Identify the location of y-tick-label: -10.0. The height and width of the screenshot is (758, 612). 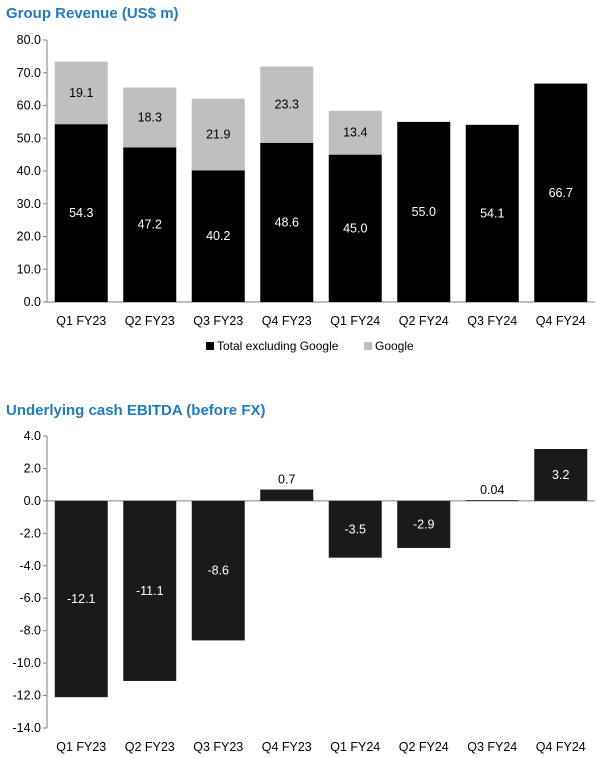
(27, 663).